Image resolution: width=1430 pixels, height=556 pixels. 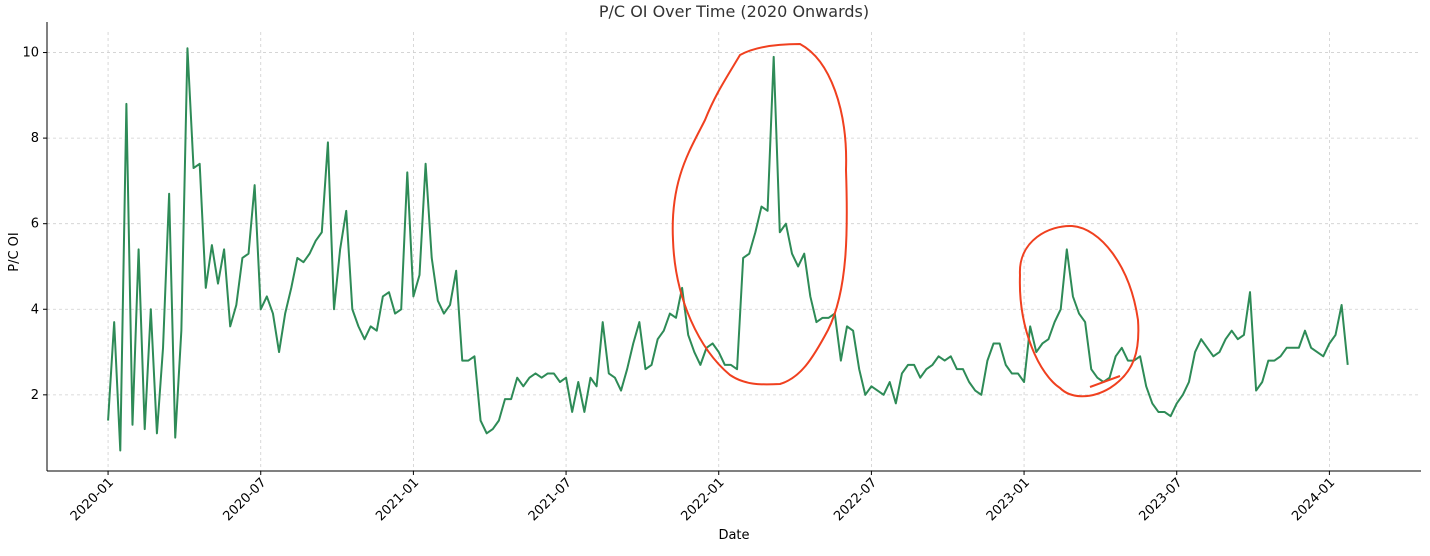 What do you see at coordinates (703, 499) in the screenshot?
I see `x-tick-label: 2022-01` at bounding box center [703, 499].